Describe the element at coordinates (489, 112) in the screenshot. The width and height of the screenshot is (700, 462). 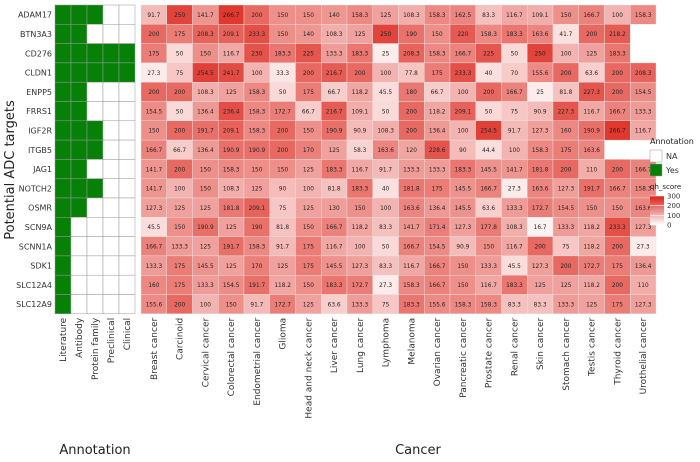
I see `cell-value-label: 50` at that location.